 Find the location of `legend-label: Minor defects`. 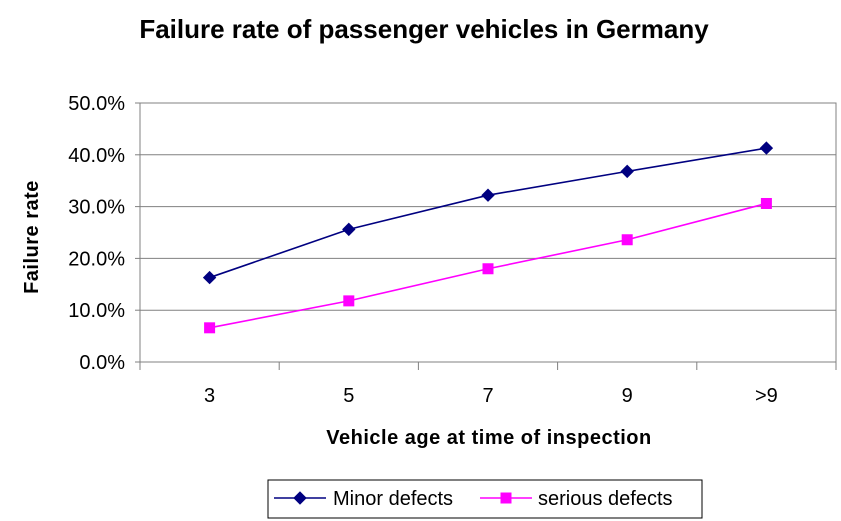

legend-label: Minor defects is located at coordinates (393, 499).